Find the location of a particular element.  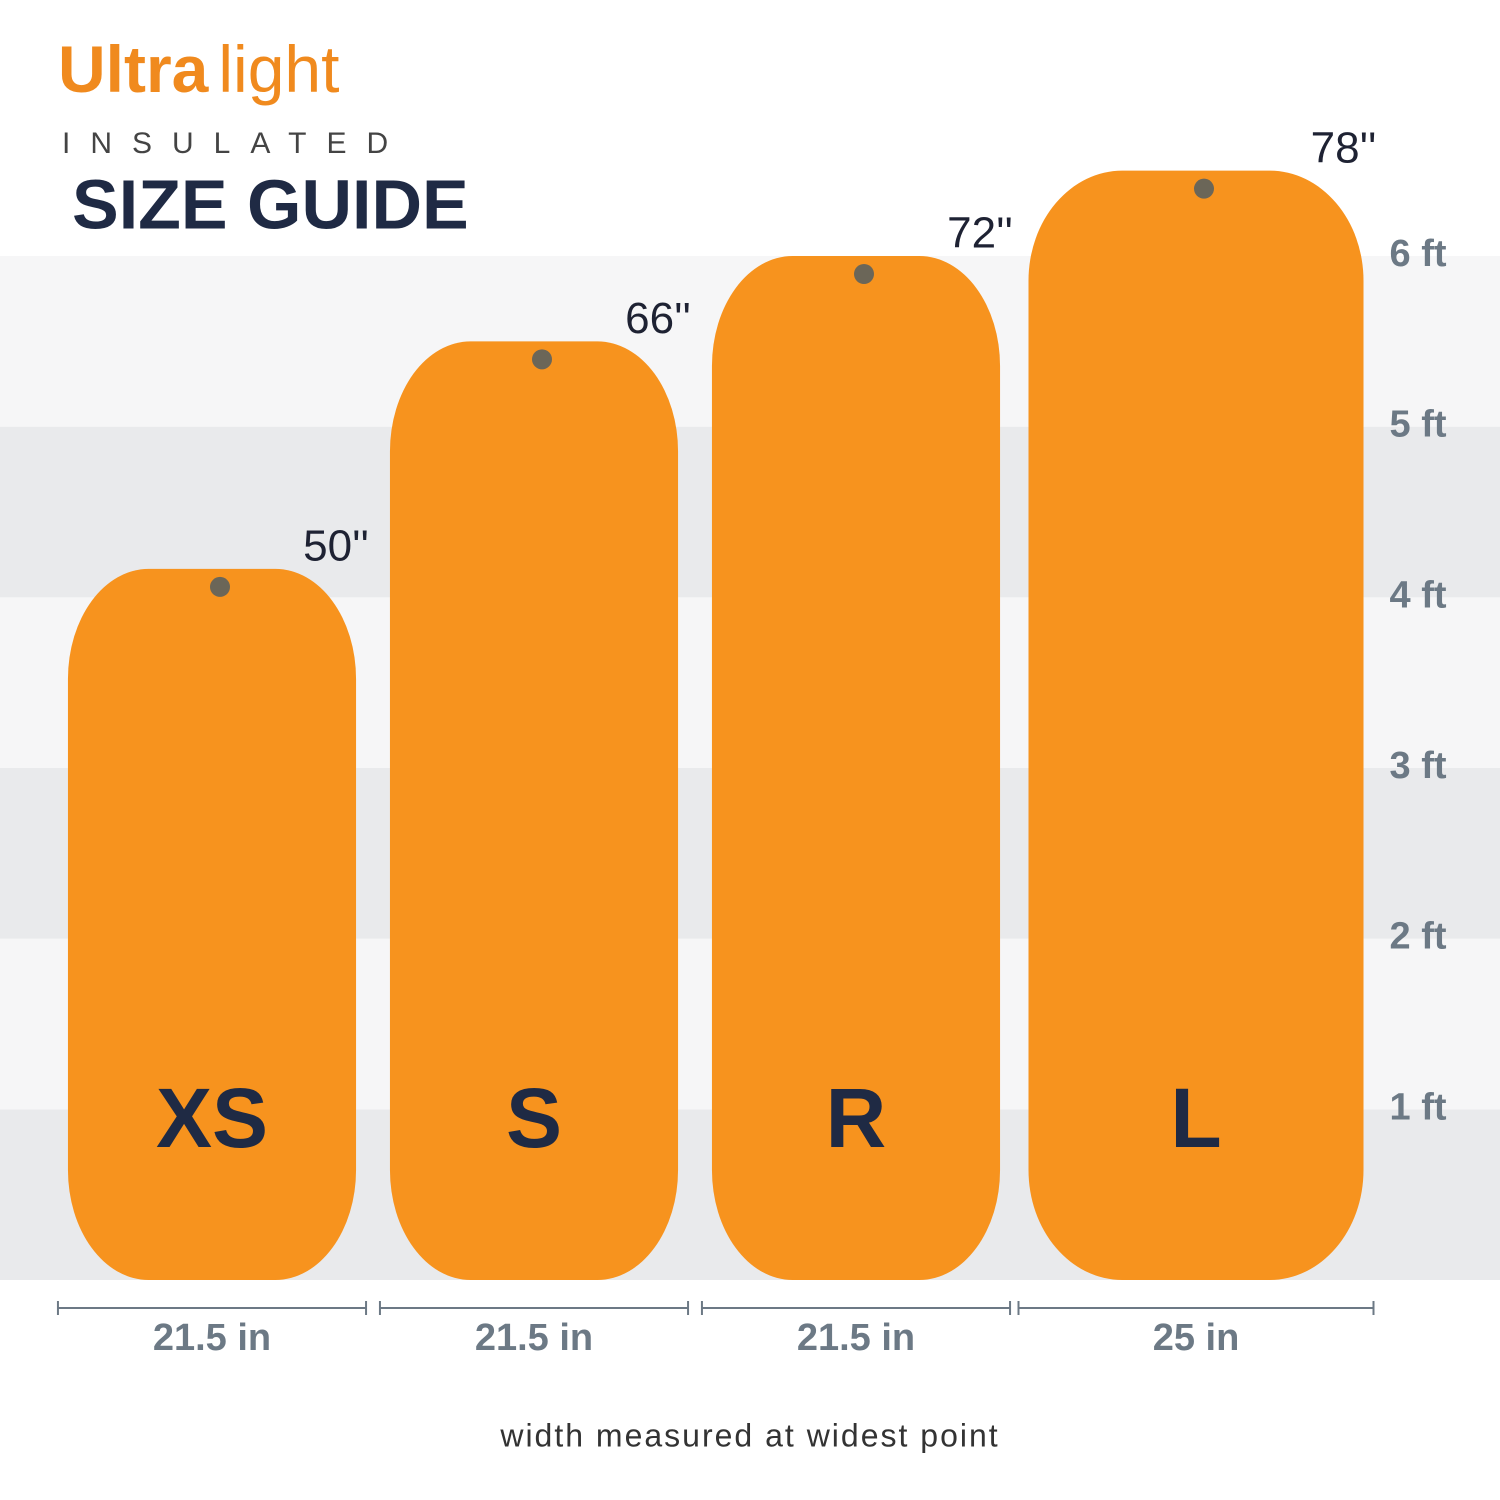

size-label: S is located at coordinates (534, 1118).